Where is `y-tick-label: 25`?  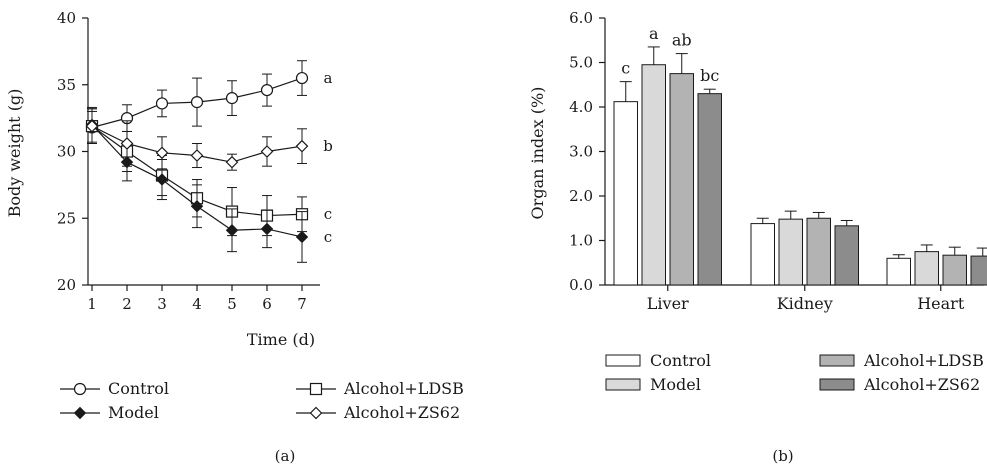 y-tick-label: 25 is located at coordinates (66, 218).